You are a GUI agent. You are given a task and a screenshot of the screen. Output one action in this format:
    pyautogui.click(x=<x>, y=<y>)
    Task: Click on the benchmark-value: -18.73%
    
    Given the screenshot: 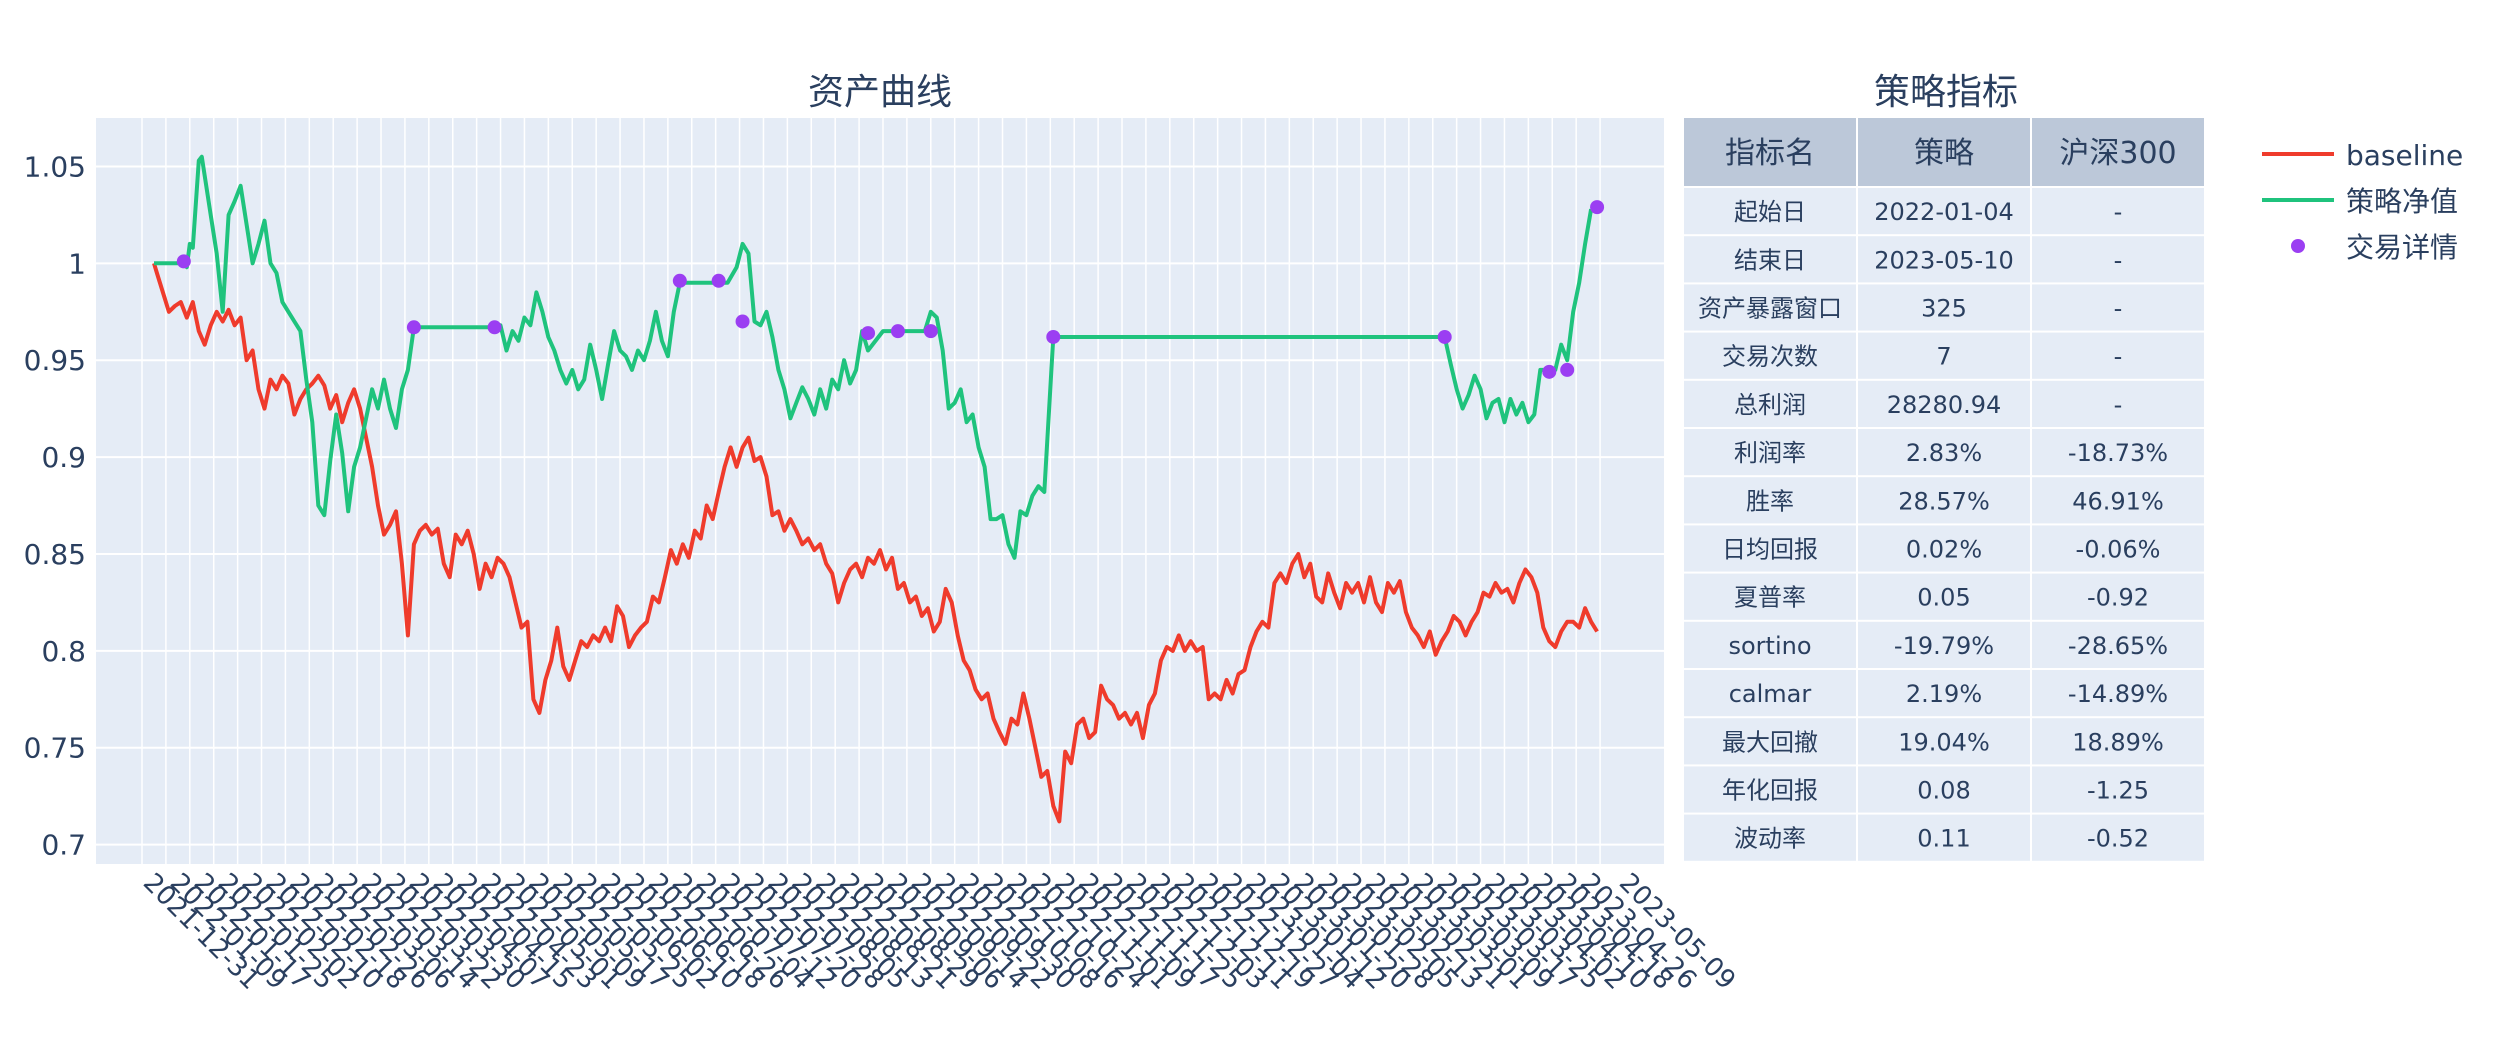 What is the action you would take?
    pyautogui.click(x=2118, y=453)
    